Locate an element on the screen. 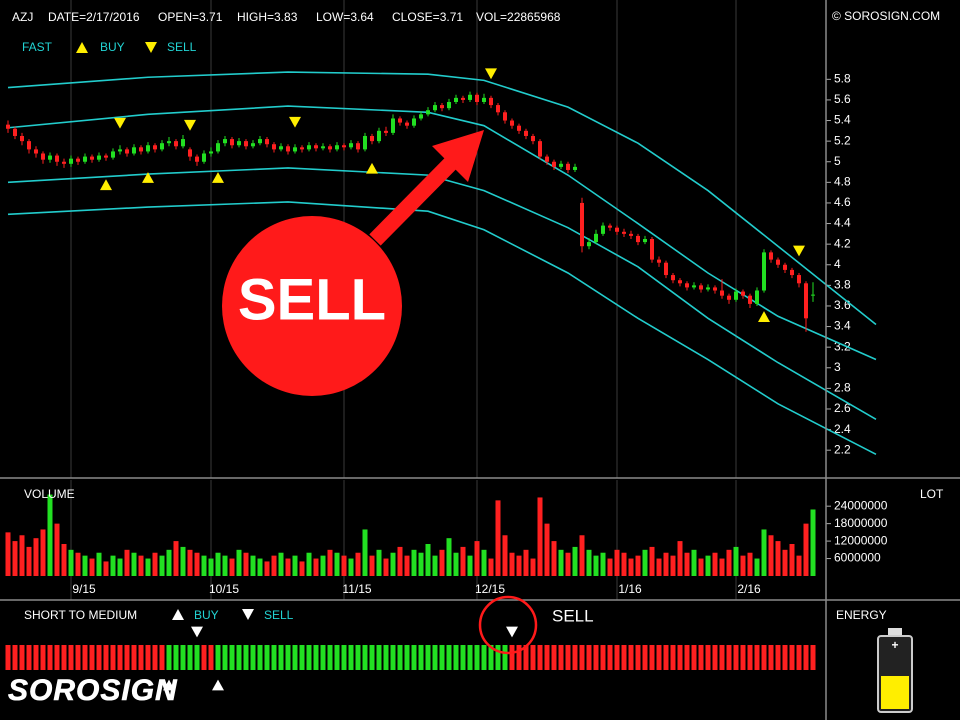 Image resolution: width=960 pixels, height=720 pixels. short-annotation: SELL is located at coordinates (573, 615).